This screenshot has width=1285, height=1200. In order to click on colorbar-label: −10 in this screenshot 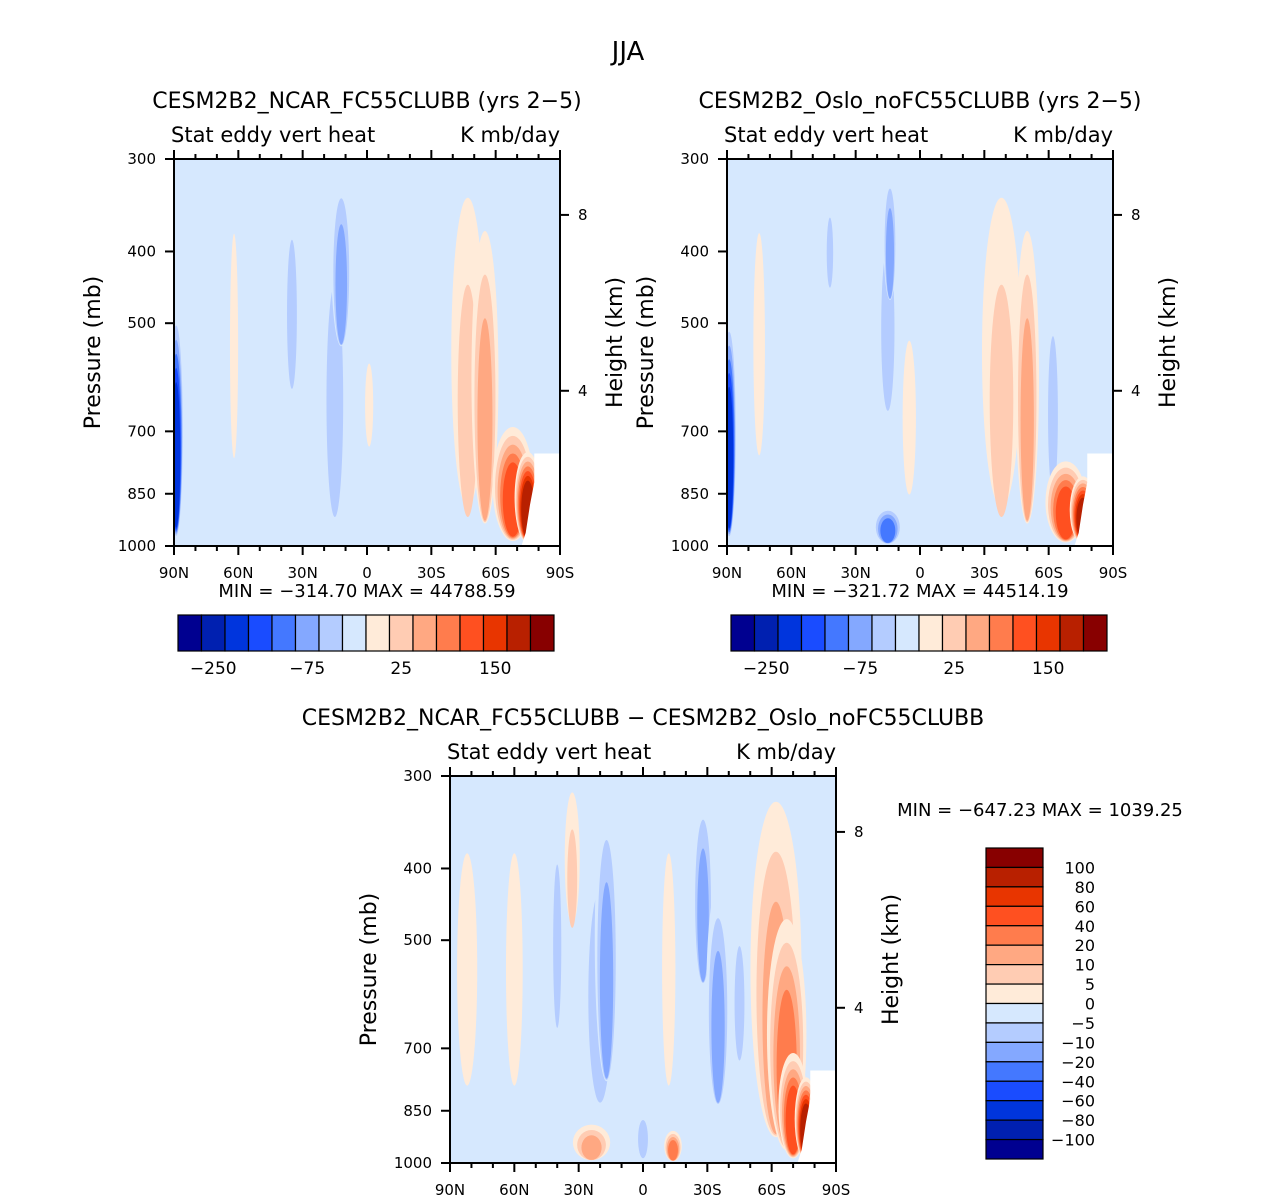, I will do `click(1078, 1042)`.